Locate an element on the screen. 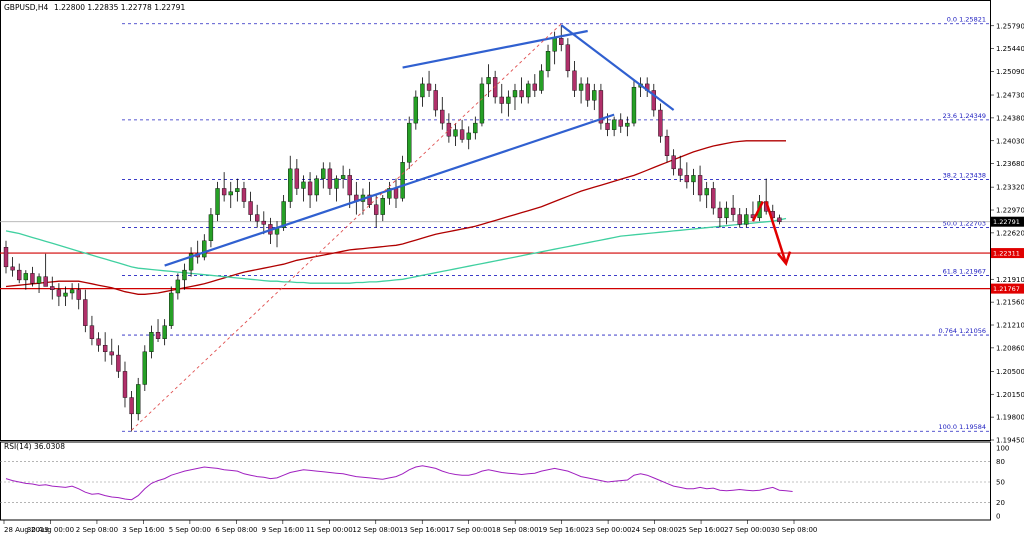 Image resolution: width=1024 pixels, height=539 pixels. x-tick-label: 23 Sep 00:00 is located at coordinates (608, 530).